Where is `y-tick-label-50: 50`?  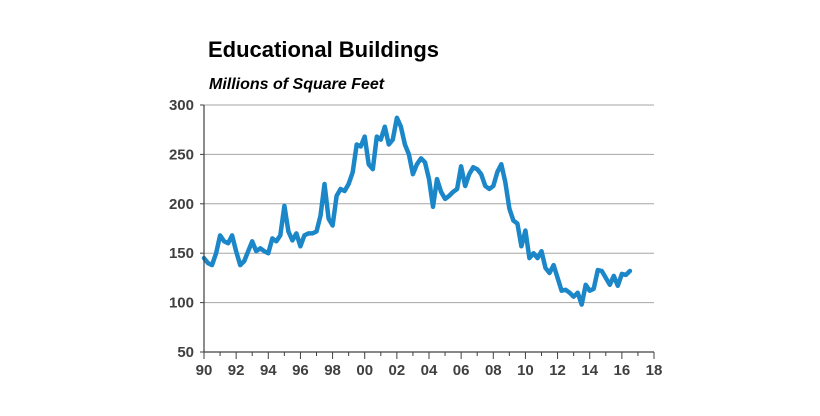 y-tick-label-50: 50 is located at coordinates (185, 352).